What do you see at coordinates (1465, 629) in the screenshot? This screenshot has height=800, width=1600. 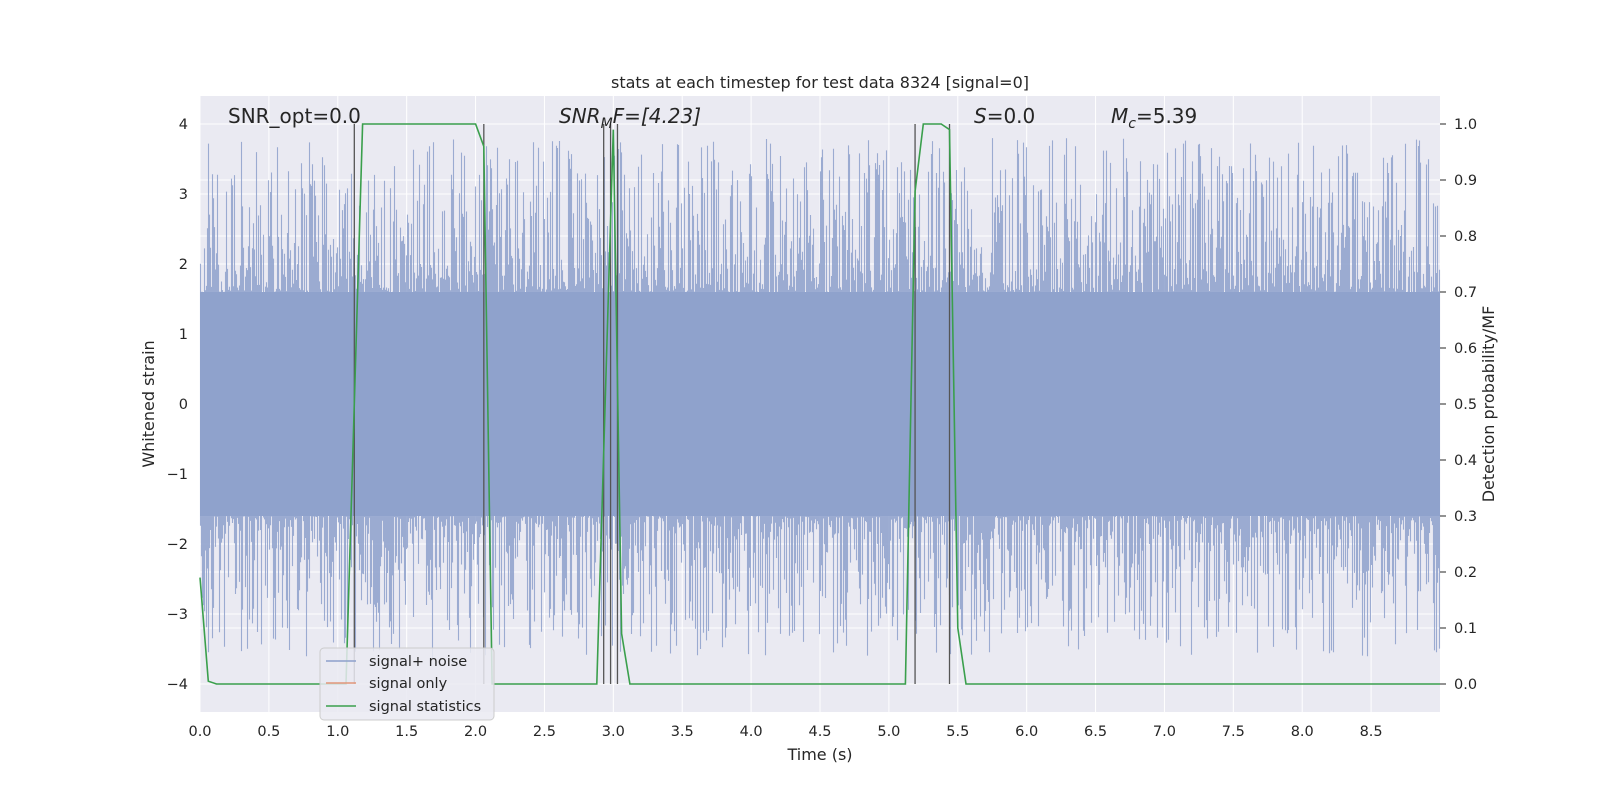 I see `y2-tick-label: 0.1` at bounding box center [1465, 629].